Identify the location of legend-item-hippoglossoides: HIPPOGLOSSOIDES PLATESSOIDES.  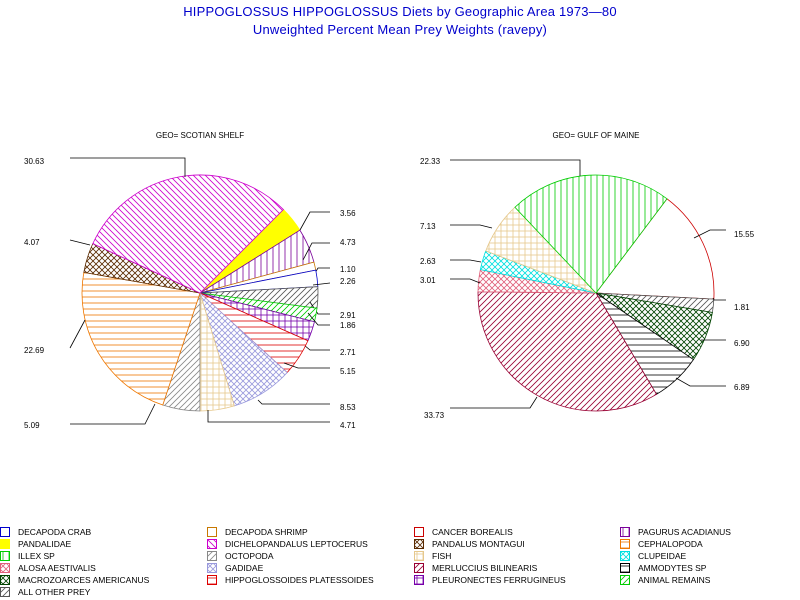
(307, 580).